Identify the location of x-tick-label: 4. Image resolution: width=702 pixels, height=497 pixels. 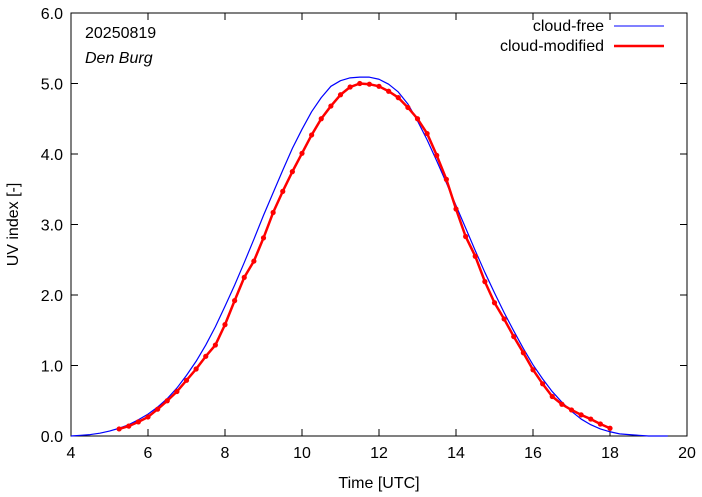
(71, 453).